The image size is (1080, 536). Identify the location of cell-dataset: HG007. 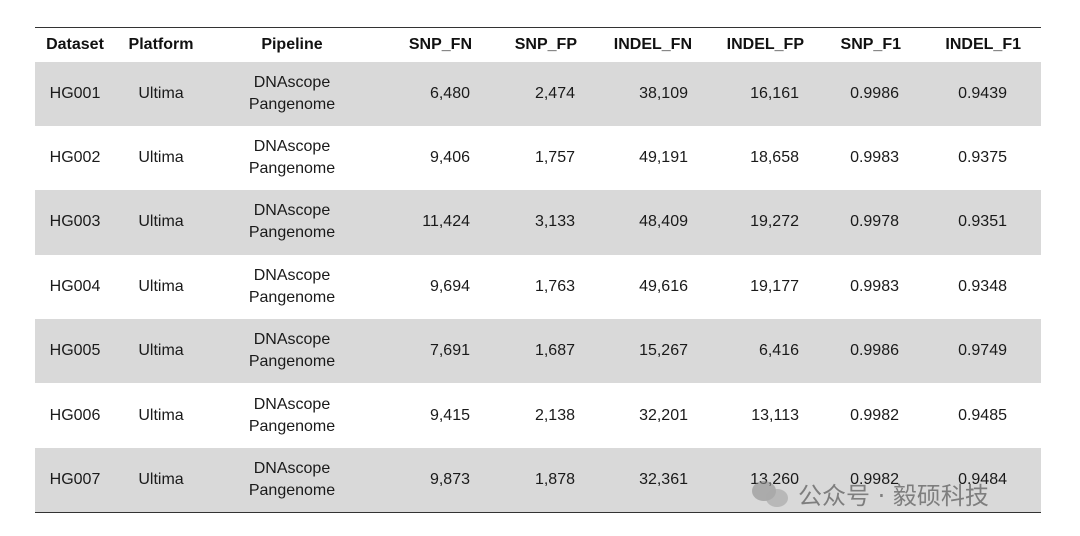
(75, 480).